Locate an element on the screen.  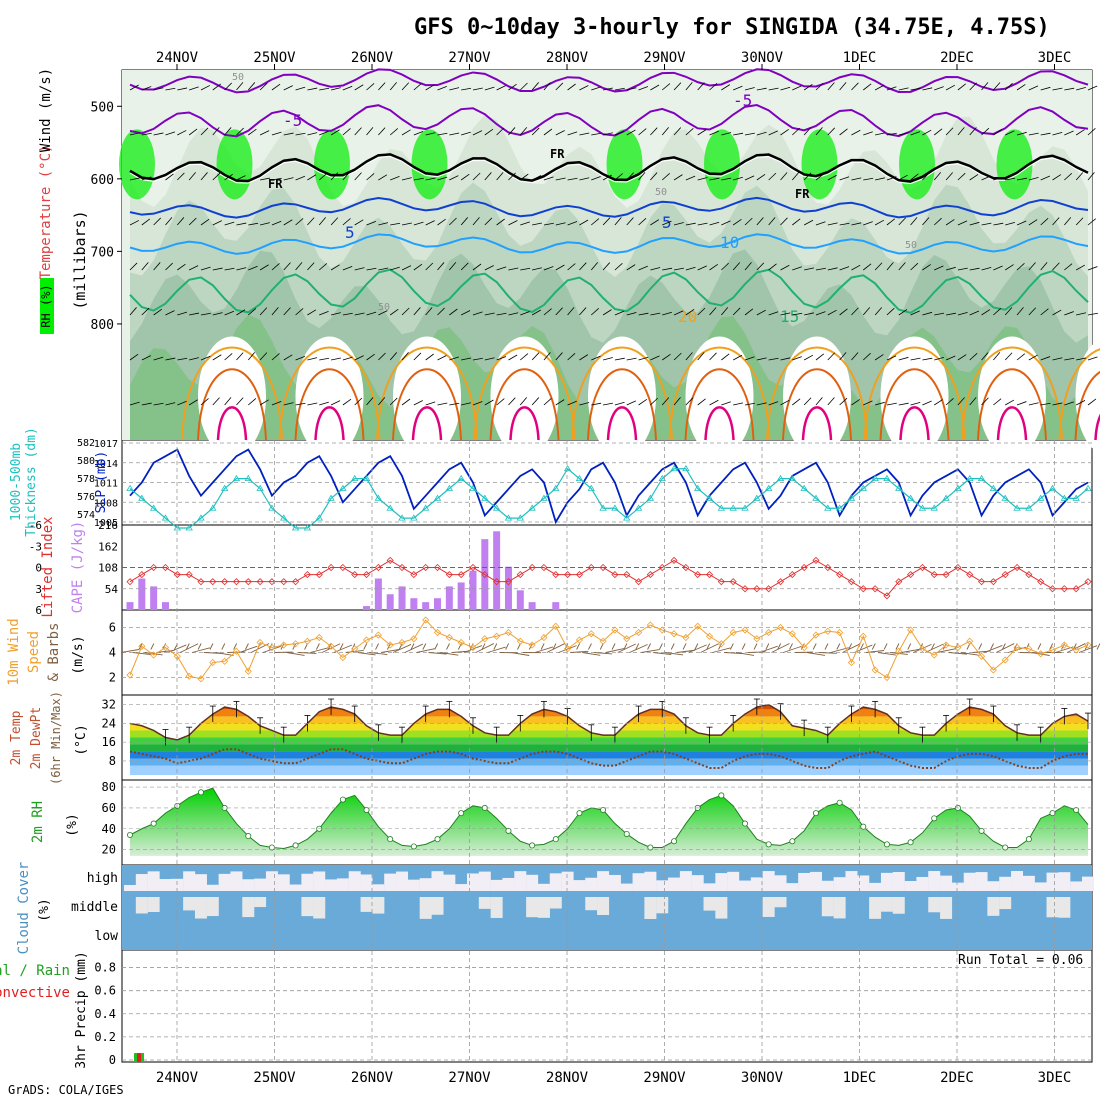
date-label-bottom: 1DEC is located at coordinates (860, 1078).